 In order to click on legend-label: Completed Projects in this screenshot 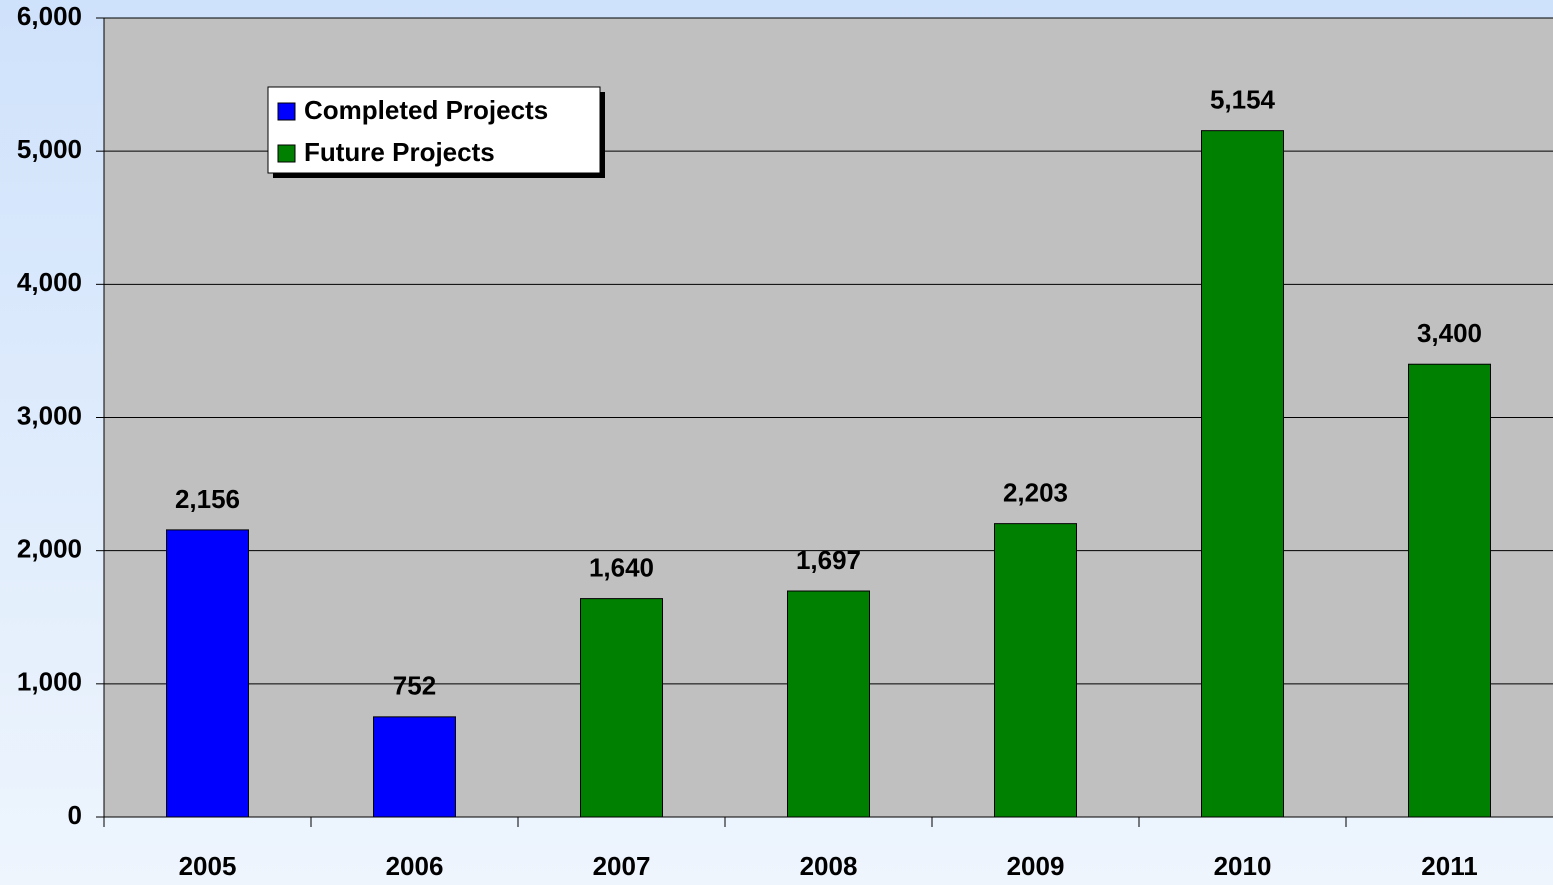, I will do `click(426, 110)`.